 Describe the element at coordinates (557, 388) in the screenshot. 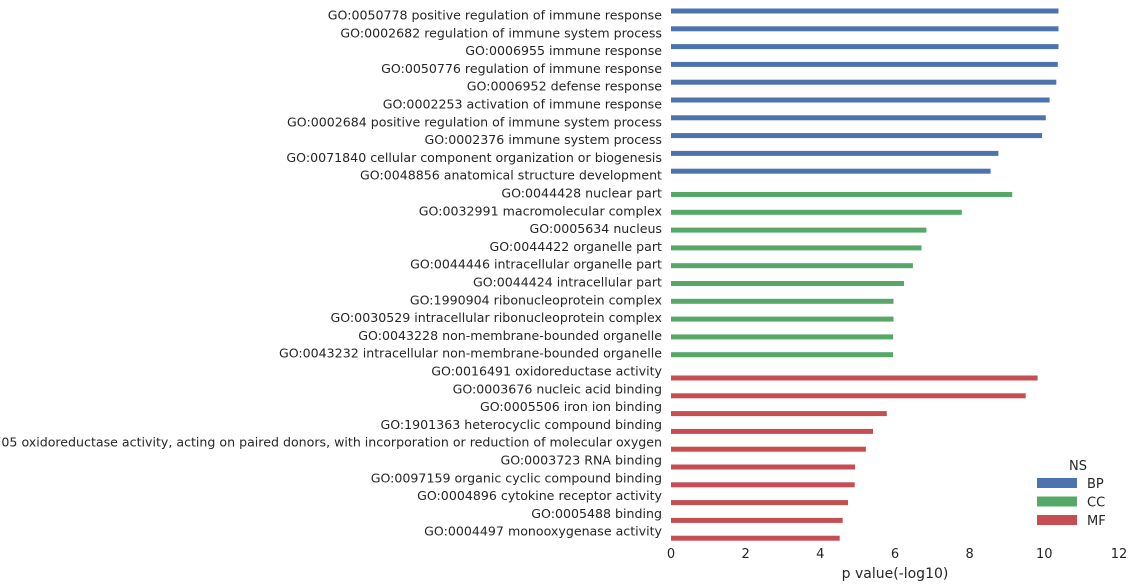

I see `category-label: GO:0003676 nucleic acid binding` at that location.